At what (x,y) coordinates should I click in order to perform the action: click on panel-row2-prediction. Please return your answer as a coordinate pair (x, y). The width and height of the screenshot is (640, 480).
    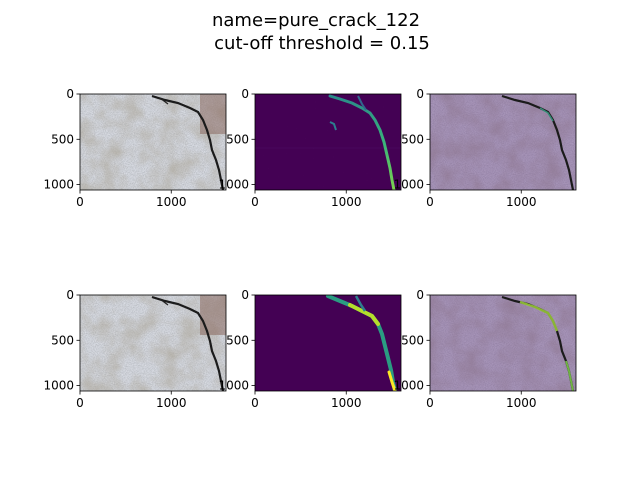
    Looking at the image, I should click on (328, 343).